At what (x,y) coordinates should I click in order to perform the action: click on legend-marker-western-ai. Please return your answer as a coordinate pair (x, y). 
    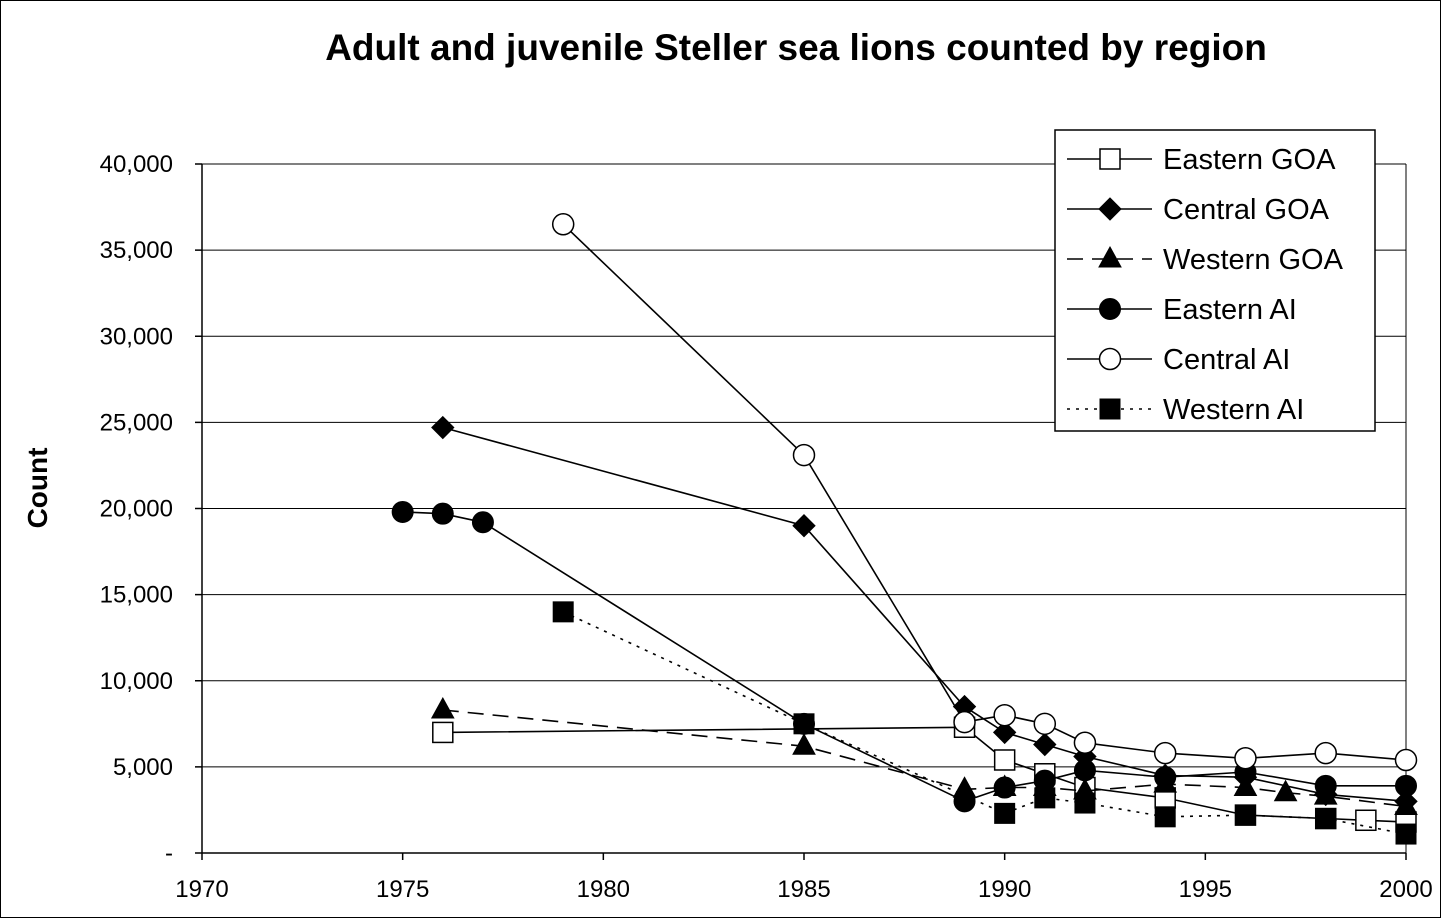
    Looking at the image, I should click on (1110, 409).